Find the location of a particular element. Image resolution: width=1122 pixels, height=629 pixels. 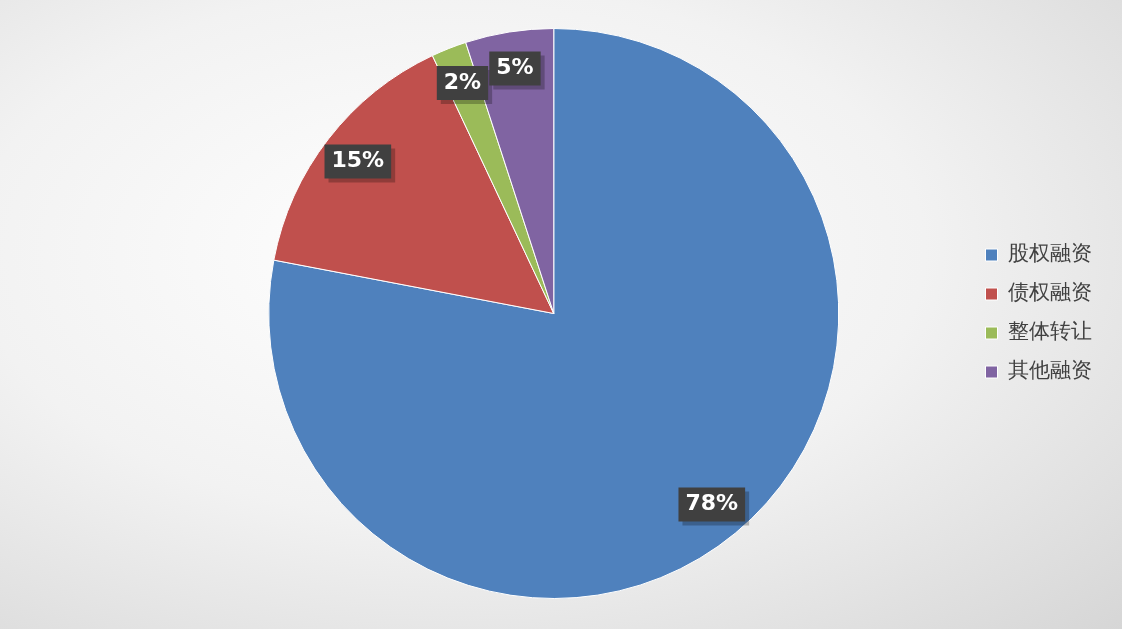

legend-label: 其他融资 is located at coordinates (1050, 370).